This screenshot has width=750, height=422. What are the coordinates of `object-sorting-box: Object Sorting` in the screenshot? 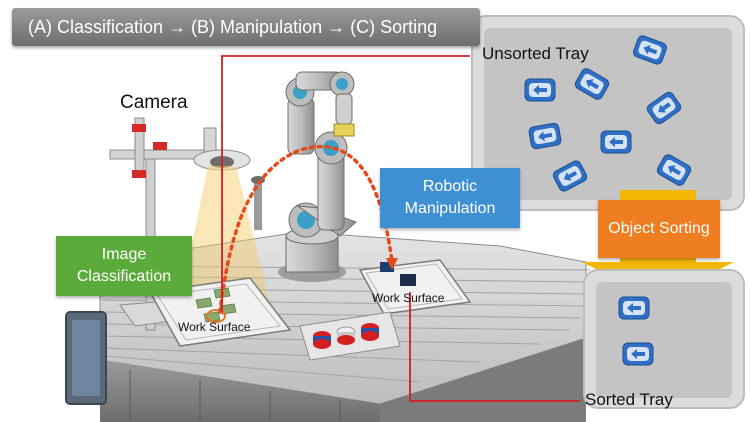 It's located at (659, 229).